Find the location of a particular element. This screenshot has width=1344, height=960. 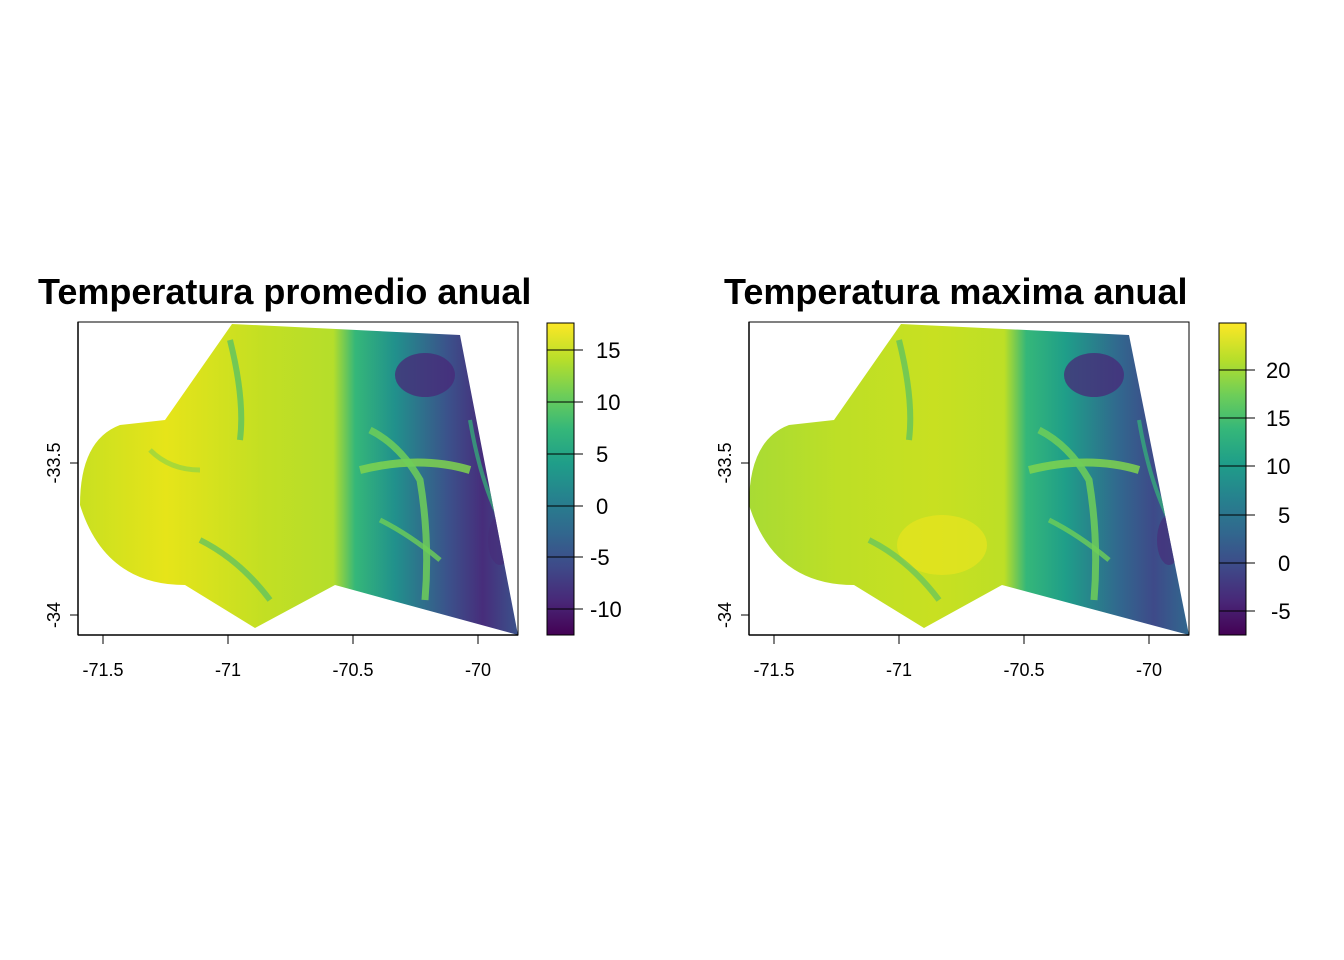

legend-label: -10 is located at coordinates (606, 609).